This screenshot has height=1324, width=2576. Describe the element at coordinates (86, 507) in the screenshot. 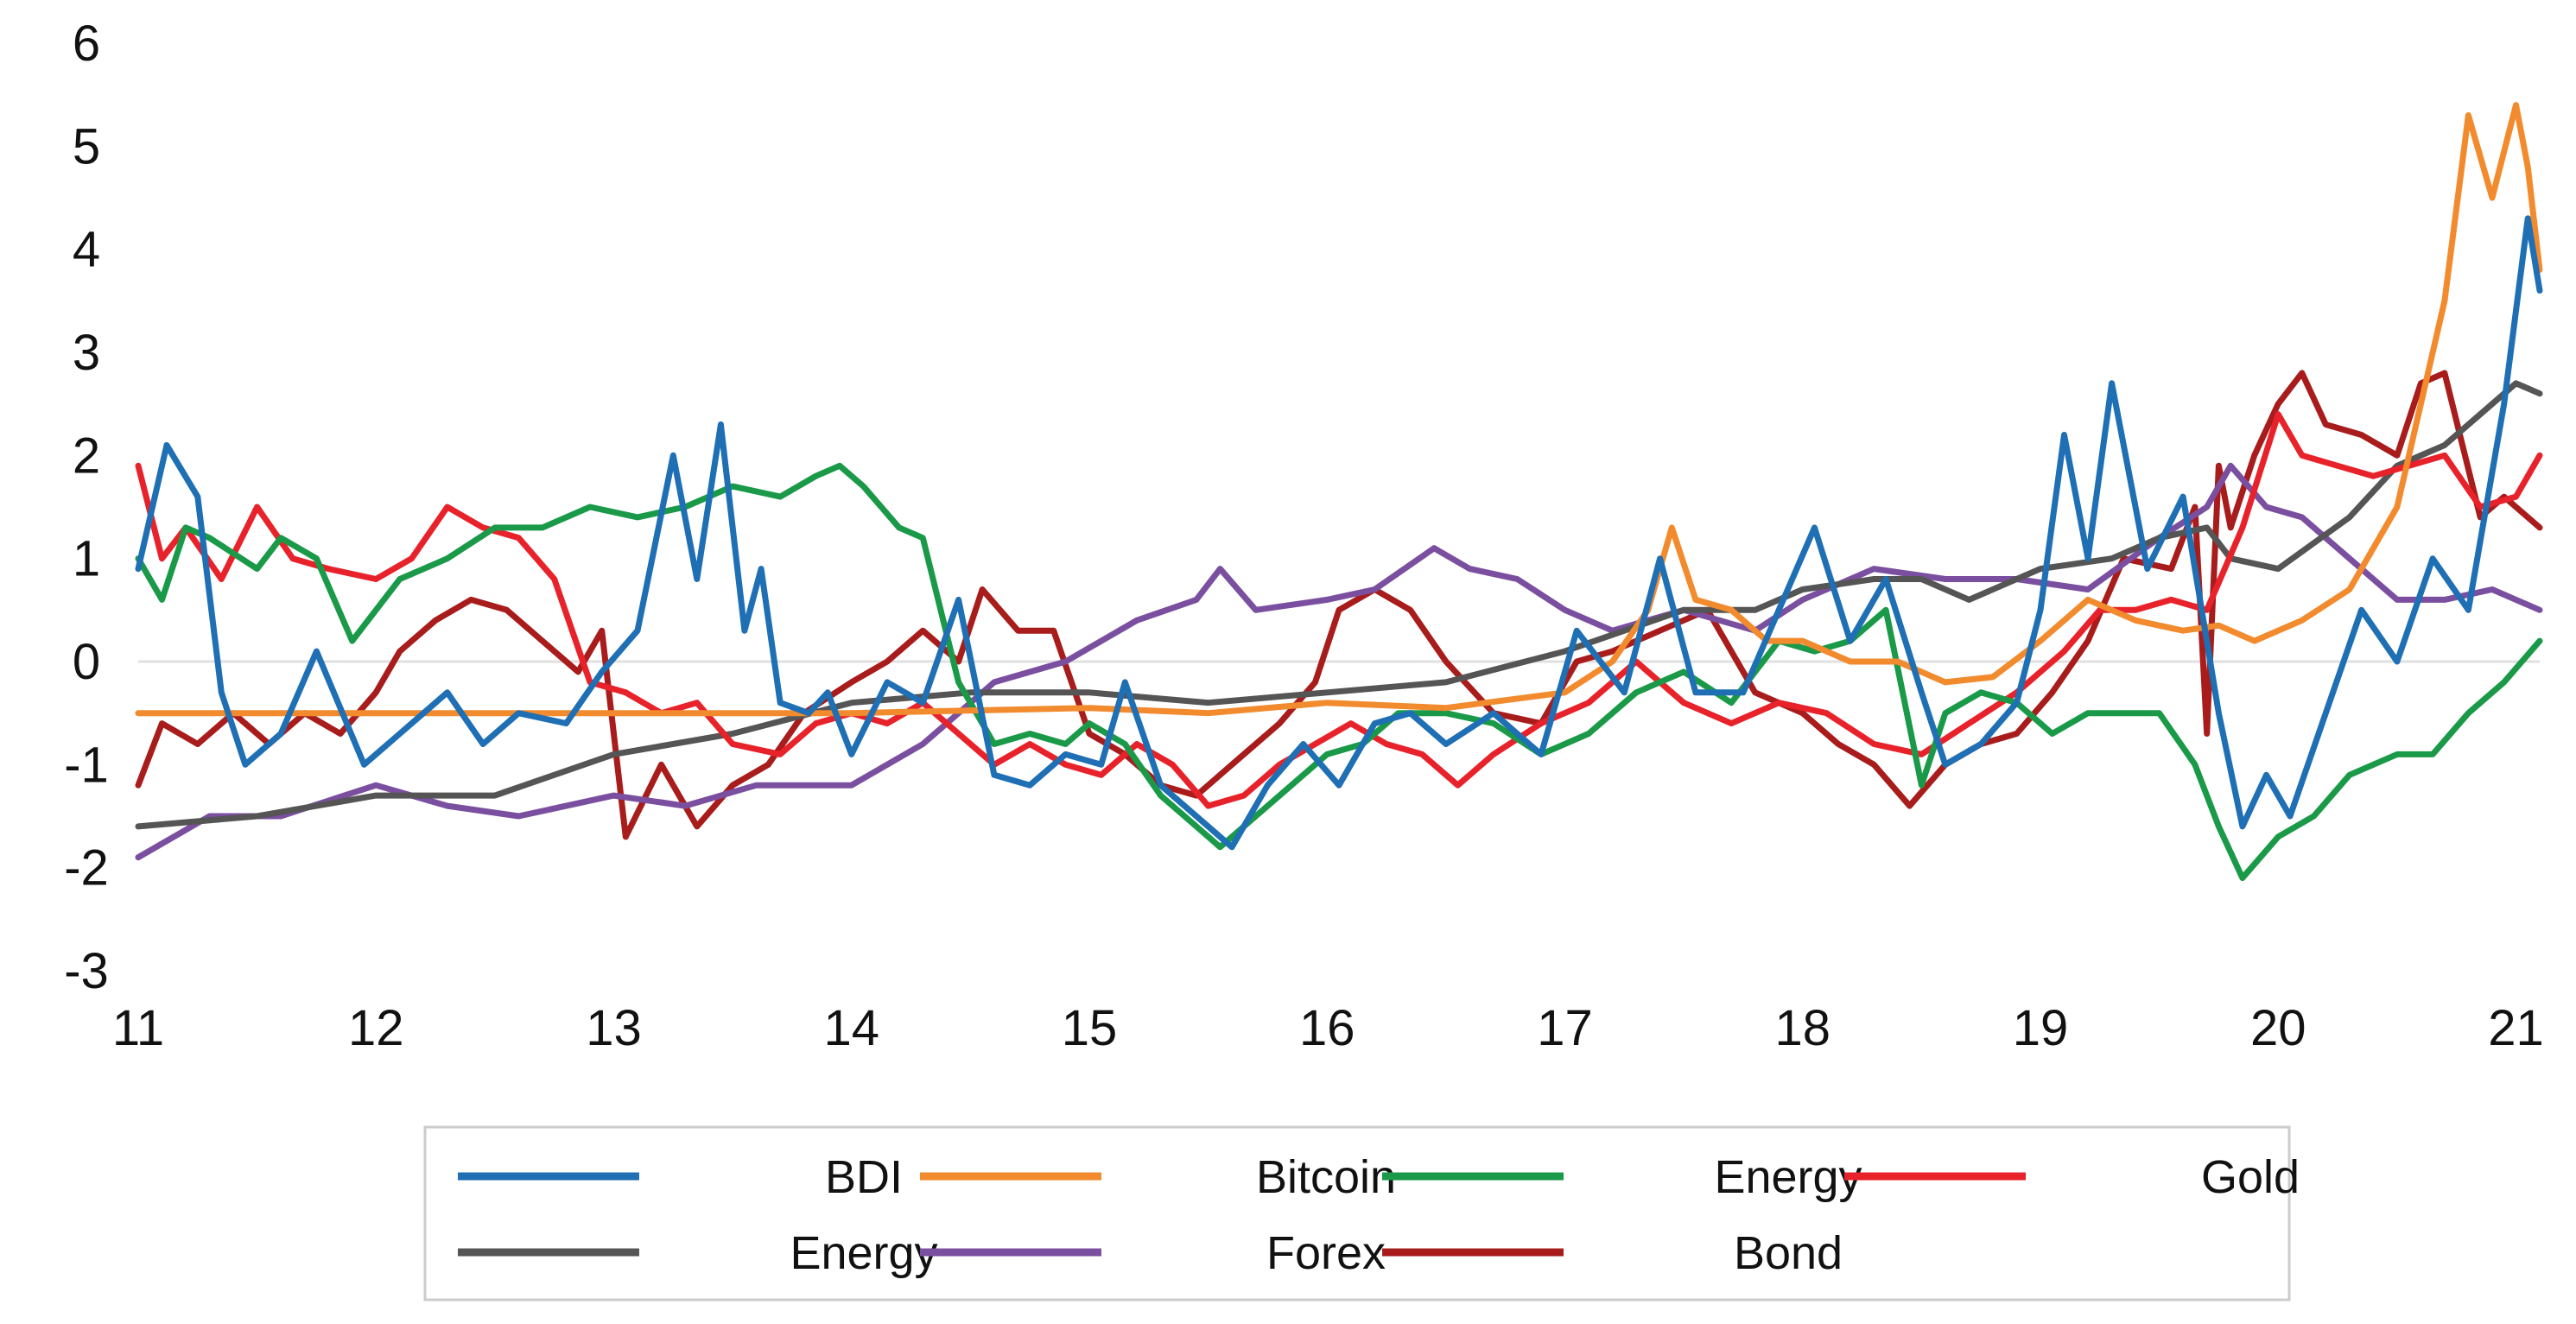

I see `y-axis-ticks: 6 5 4 3 2 1 0 -1 -2 -3` at that location.